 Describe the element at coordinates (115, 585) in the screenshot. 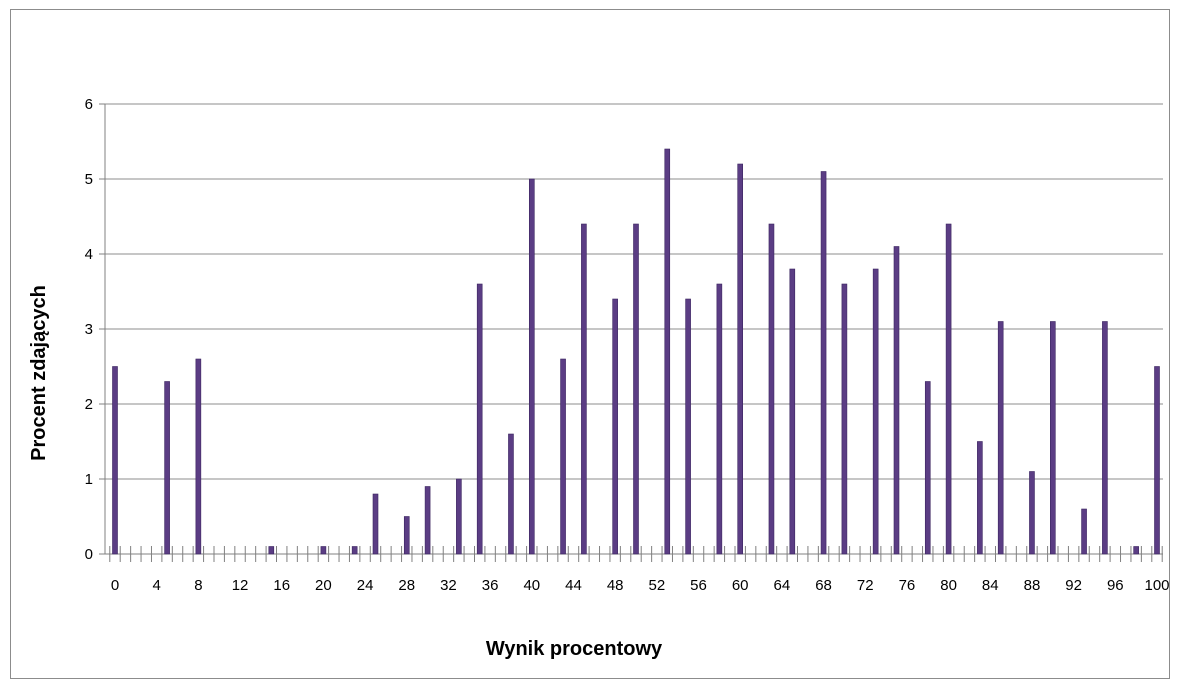

I see `x-tick-label: 0` at that location.